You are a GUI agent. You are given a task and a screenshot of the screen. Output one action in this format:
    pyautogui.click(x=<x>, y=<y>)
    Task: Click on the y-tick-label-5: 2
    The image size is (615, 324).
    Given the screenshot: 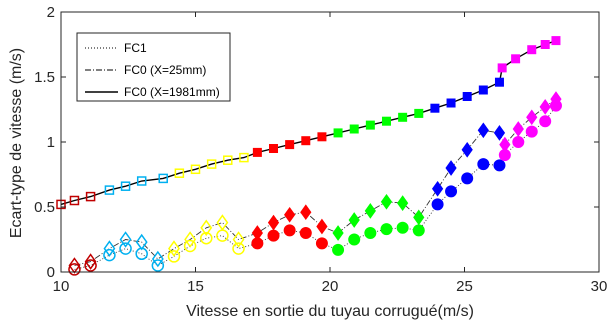 What is the action you would take?
    pyautogui.click(x=51, y=12)
    